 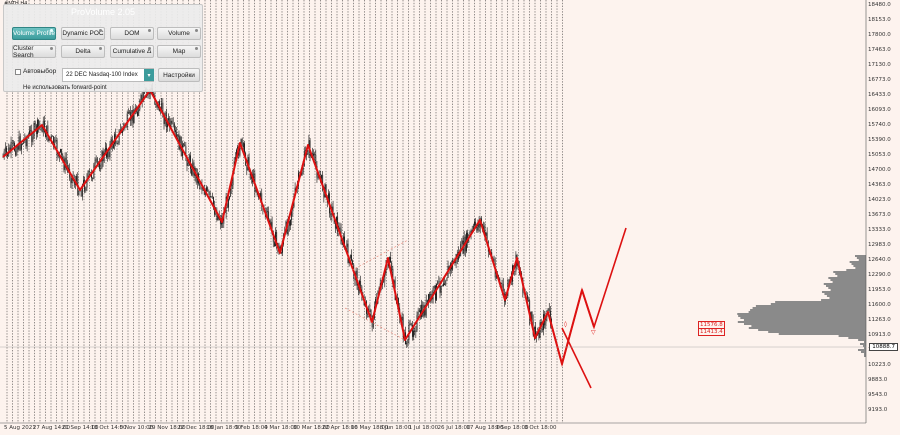 I want to click on price-tick-label: 14023.0, so click(x=879, y=200).